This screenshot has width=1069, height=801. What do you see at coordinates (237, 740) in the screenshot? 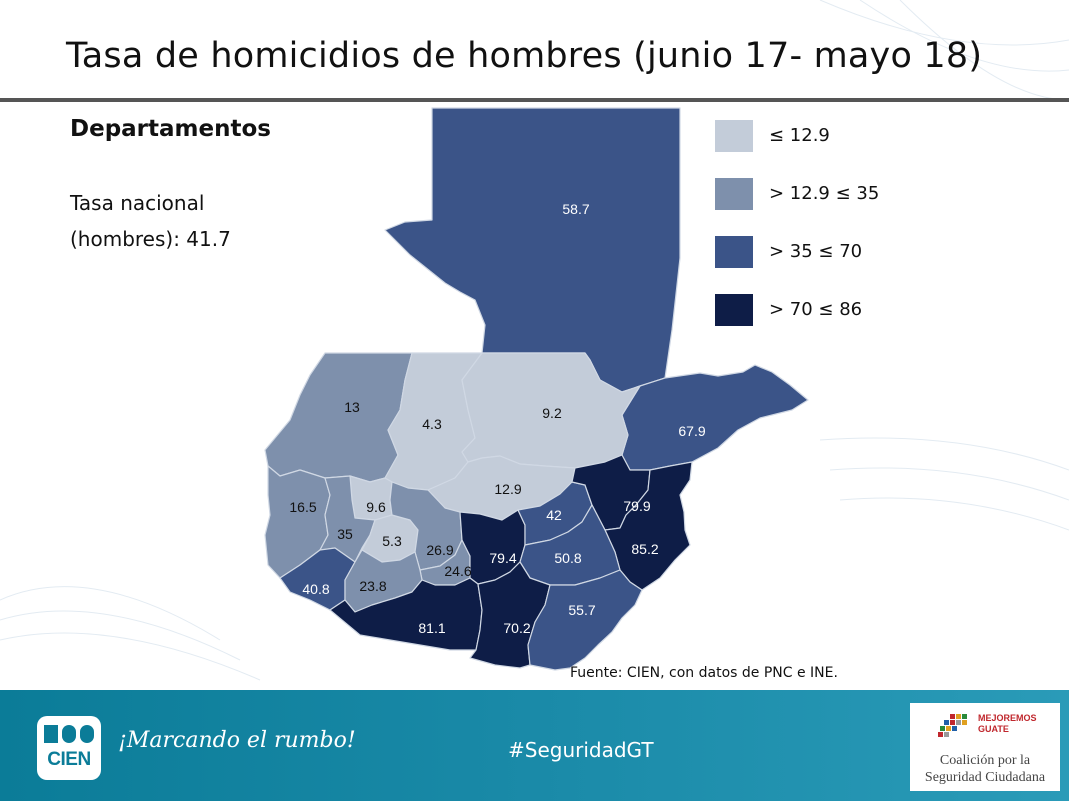
I see `slogan: ¡Marcando el rumbo!` at bounding box center [237, 740].